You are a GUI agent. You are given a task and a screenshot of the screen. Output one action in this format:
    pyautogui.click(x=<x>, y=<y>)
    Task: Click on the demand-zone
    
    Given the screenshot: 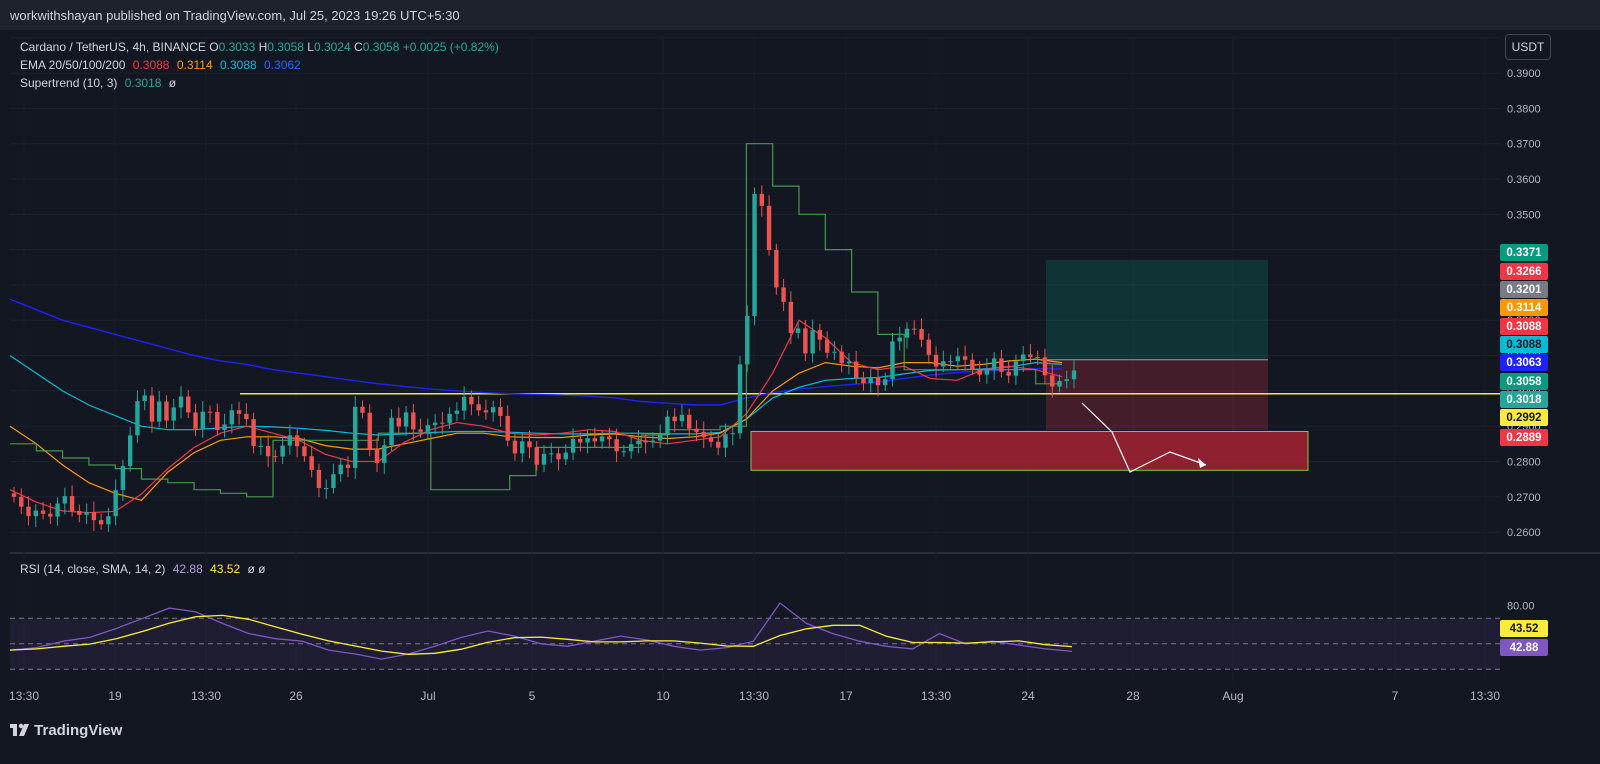 What is the action you would take?
    pyautogui.click(x=1029, y=450)
    